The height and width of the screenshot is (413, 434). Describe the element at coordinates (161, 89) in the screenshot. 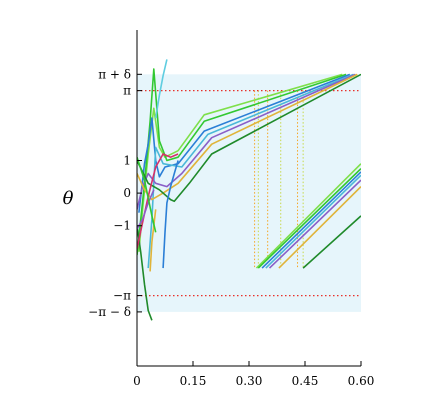

I see `series-9-line` at that location.